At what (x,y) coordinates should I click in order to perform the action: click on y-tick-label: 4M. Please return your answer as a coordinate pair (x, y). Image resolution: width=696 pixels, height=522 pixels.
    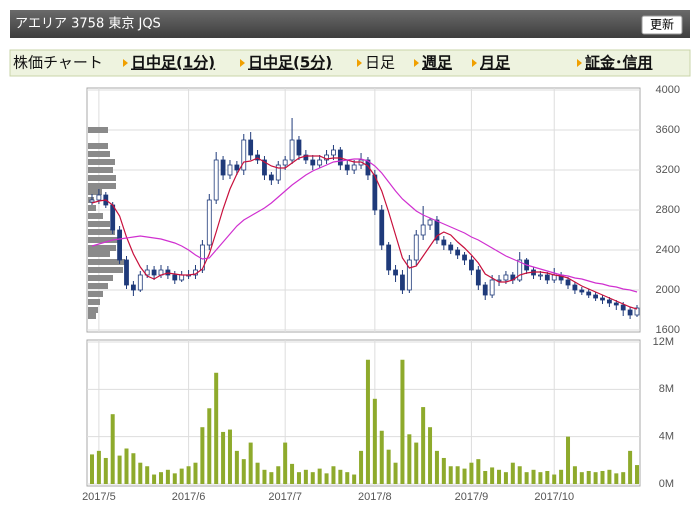
    Looking at the image, I should click on (666, 437).